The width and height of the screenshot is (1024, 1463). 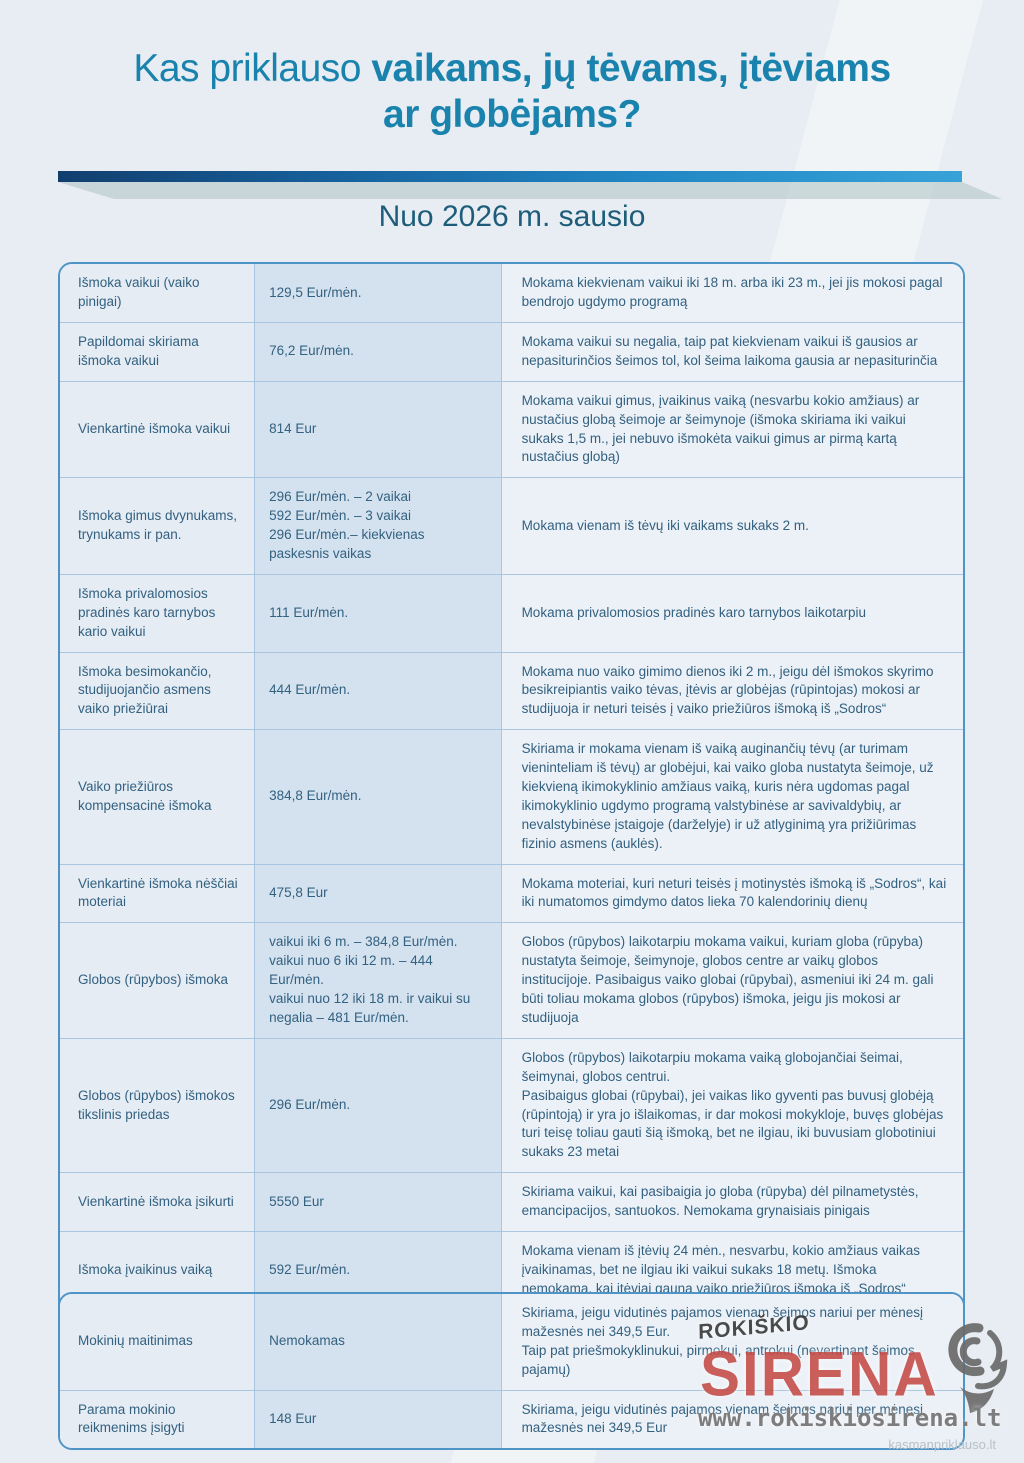 What do you see at coordinates (378, 691) in the screenshot?
I see `benefit-amount-cell: 444 Eur/mėn.` at bounding box center [378, 691].